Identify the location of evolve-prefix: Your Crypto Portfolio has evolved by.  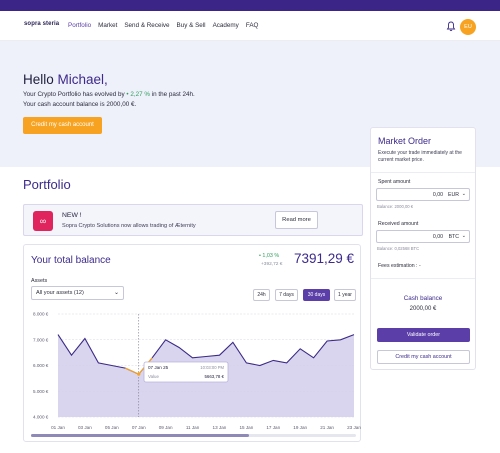
(74, 94).